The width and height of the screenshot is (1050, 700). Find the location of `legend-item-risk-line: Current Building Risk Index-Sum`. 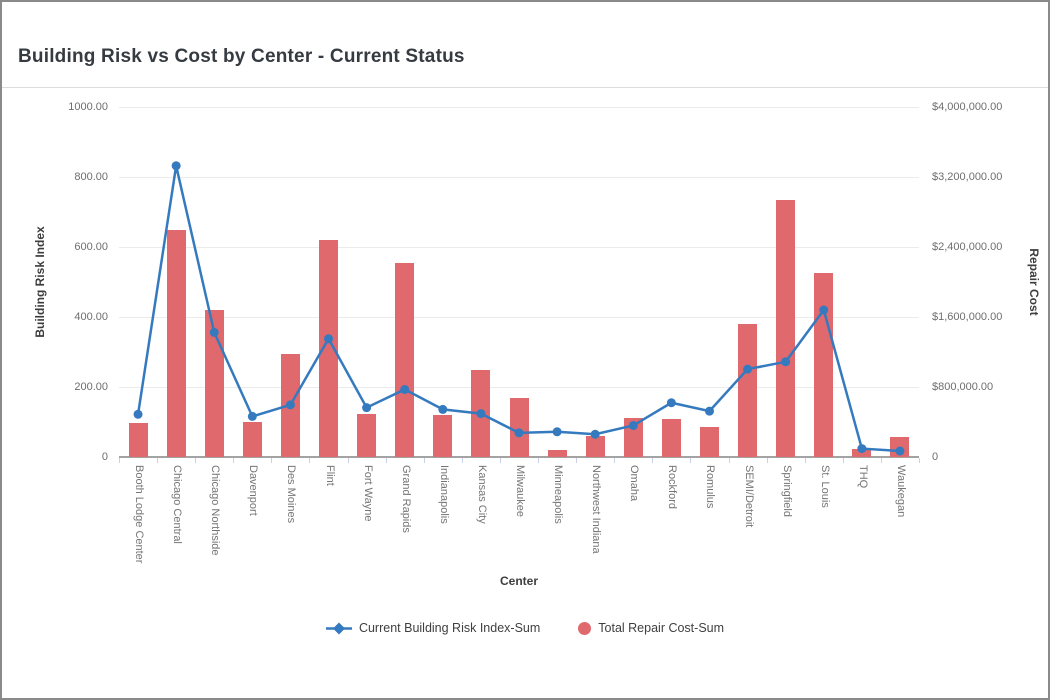

legend-item-risk-line: Current Building Risk Index-Sum is located at coordinates (432, 628).